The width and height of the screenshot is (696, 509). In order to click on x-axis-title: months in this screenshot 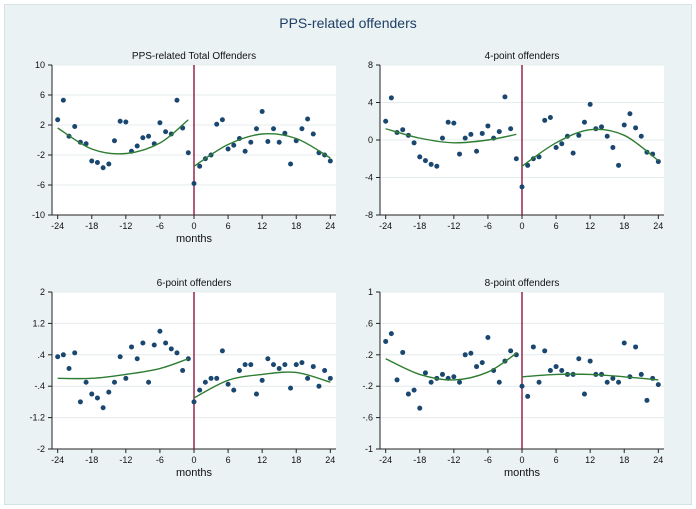, I will do `click(194, 239)`.